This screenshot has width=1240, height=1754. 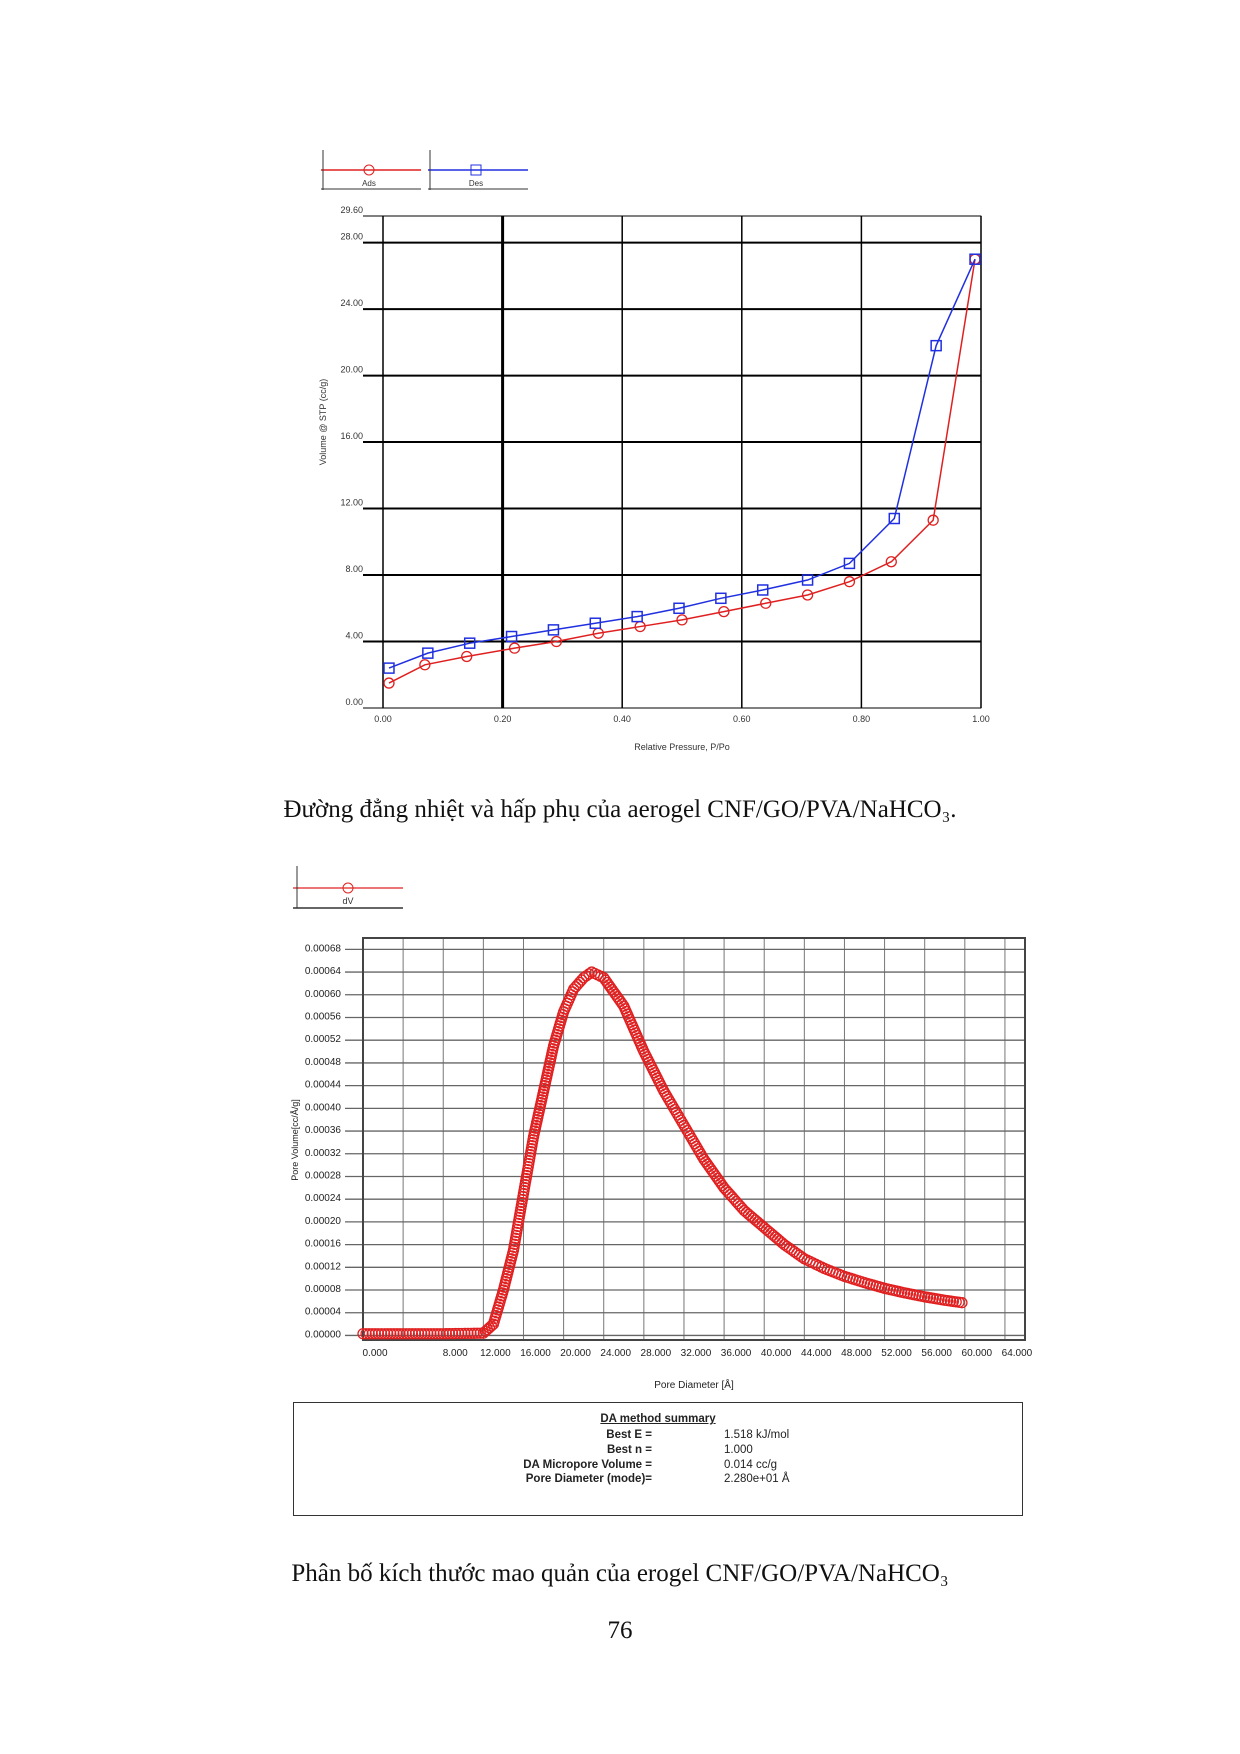 What do you see at coordinates (455, 1353) in the screenshot?
I see `x-tick-label: 8.000` at bounding box center [455, 1353].